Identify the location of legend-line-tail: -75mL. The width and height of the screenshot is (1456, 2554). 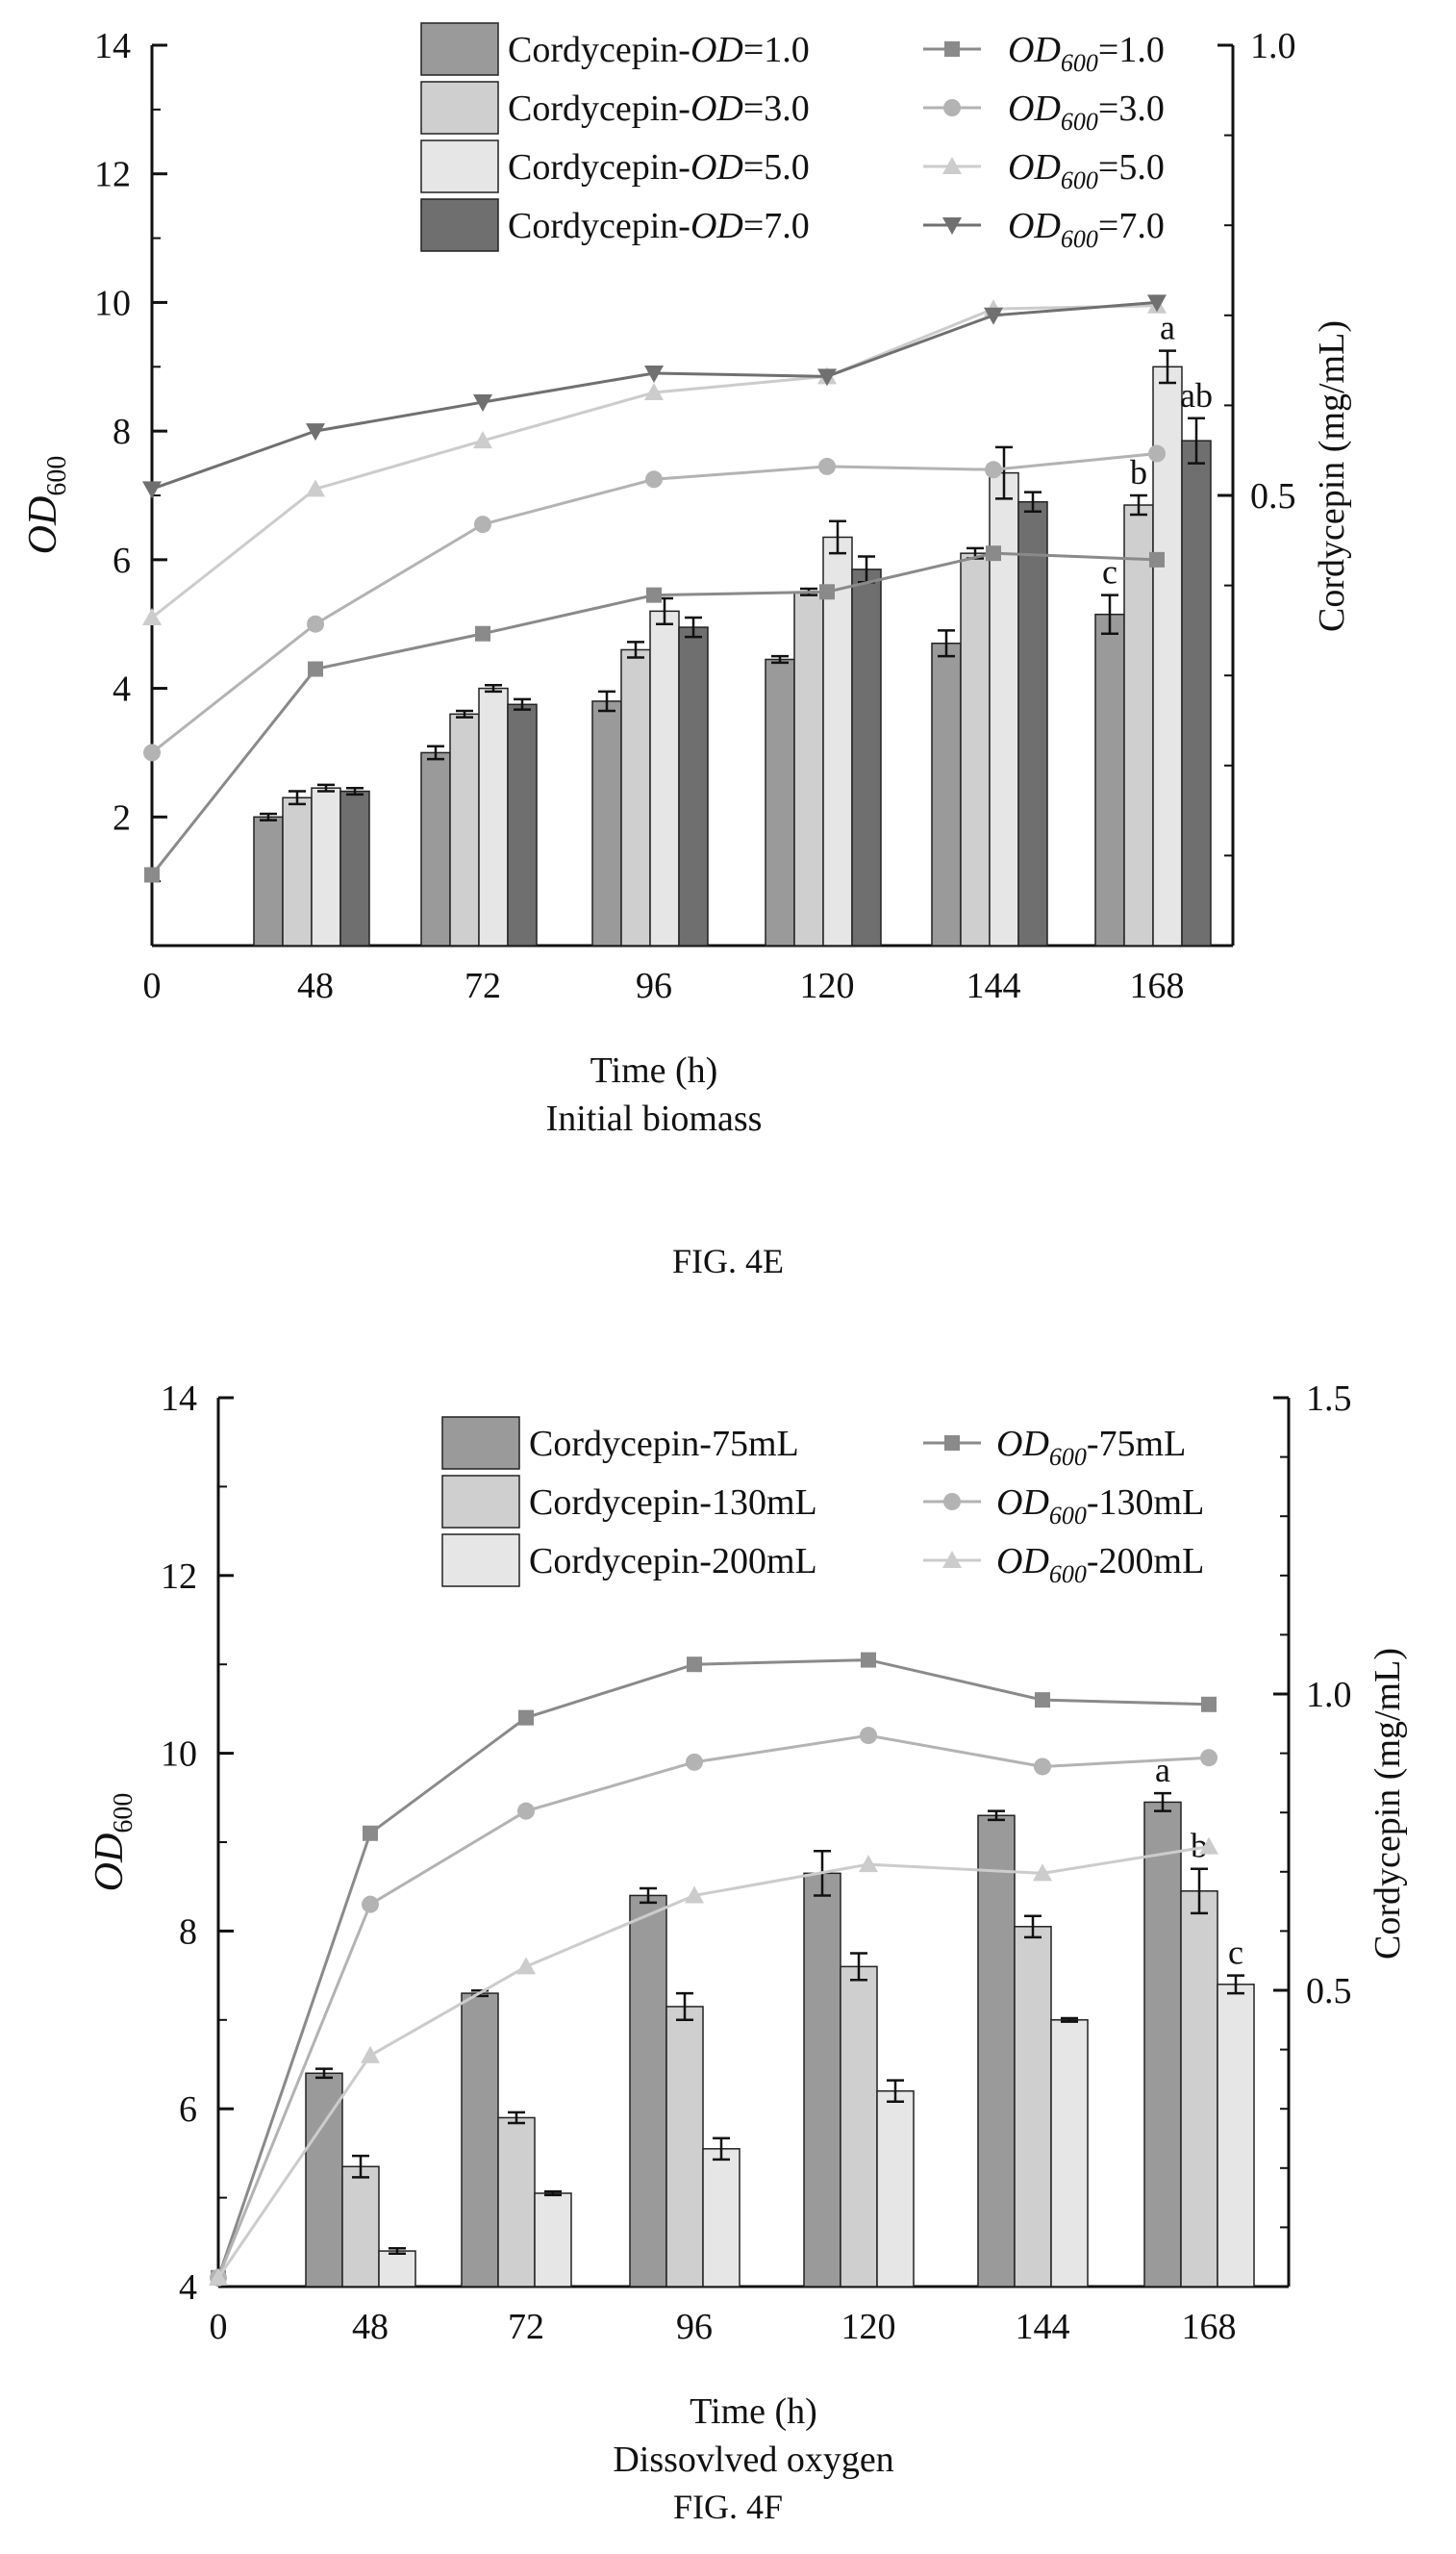
(1136, 1444).